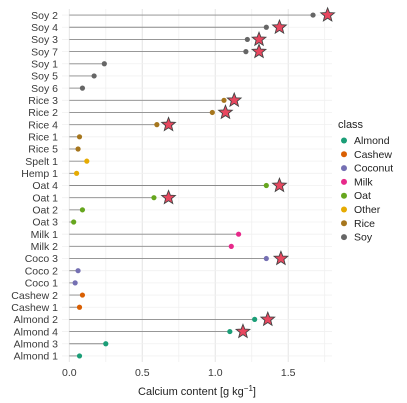  I want to click on category-label-rice-2: Rice 2, so click(43, 113).